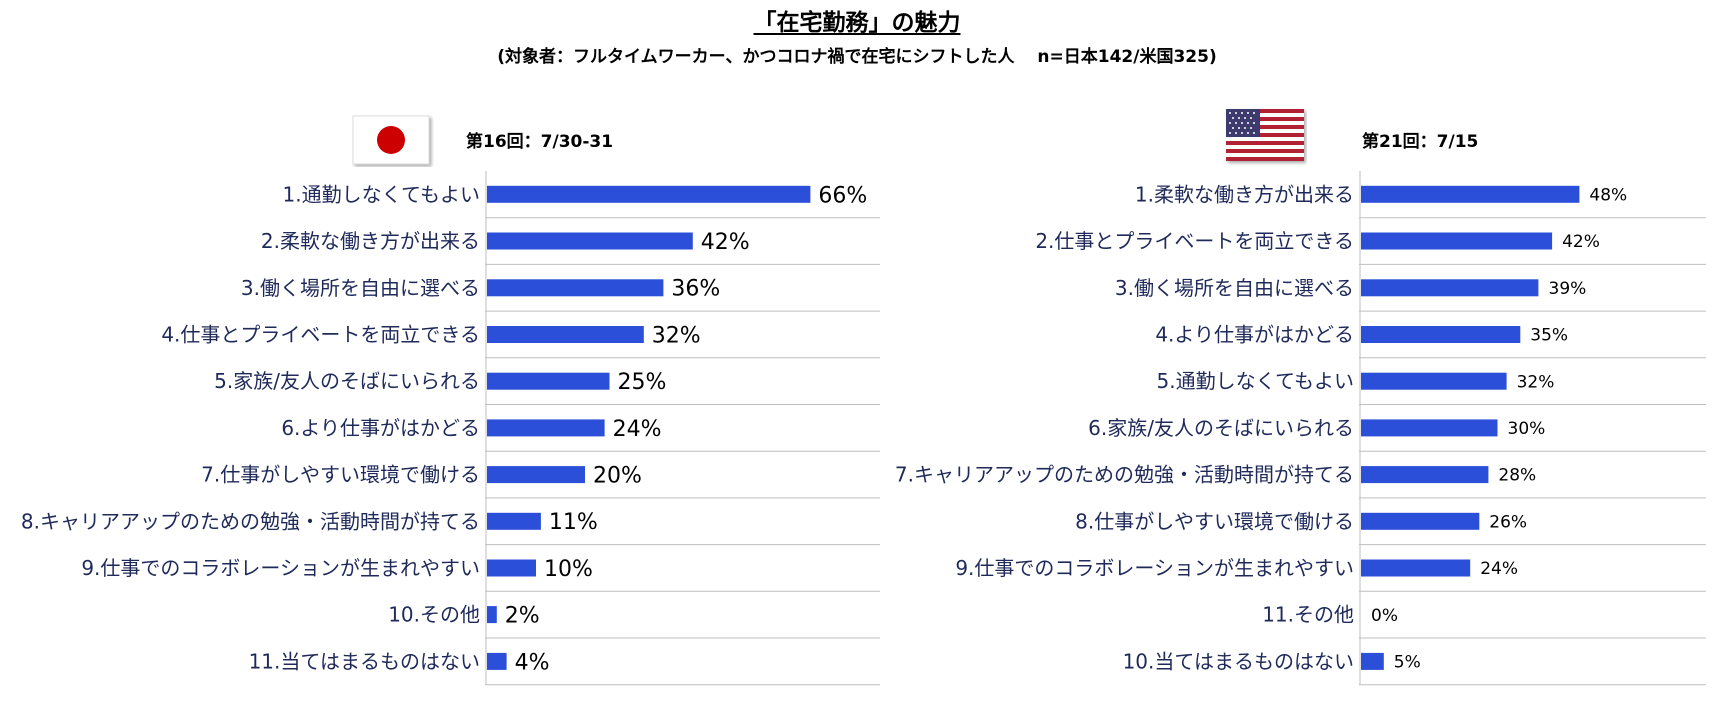  I want to click on japan-category-label: 8.キャリアアップのための勉強・活動時間が持てる, so click(250, 521).